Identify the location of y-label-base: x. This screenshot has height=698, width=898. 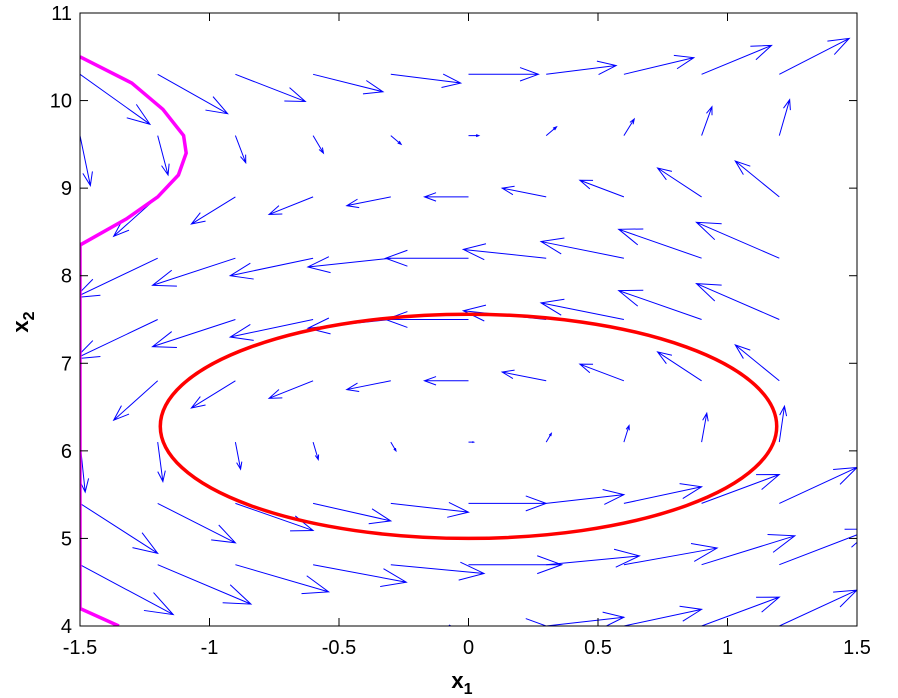
(20, 326).